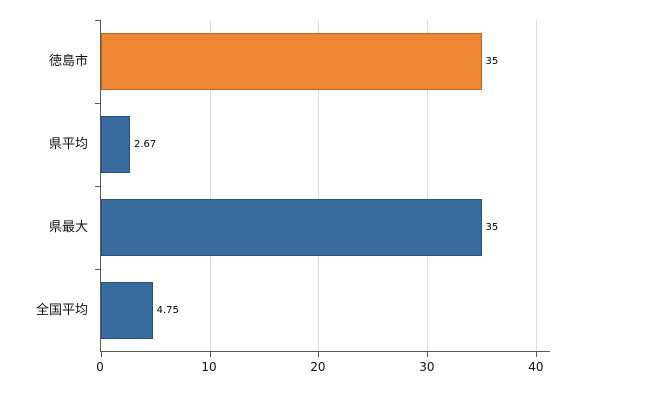 The height and width of the screenshot is (400, 650). I want to click on bar-row: 2.67, so click(325, 144).